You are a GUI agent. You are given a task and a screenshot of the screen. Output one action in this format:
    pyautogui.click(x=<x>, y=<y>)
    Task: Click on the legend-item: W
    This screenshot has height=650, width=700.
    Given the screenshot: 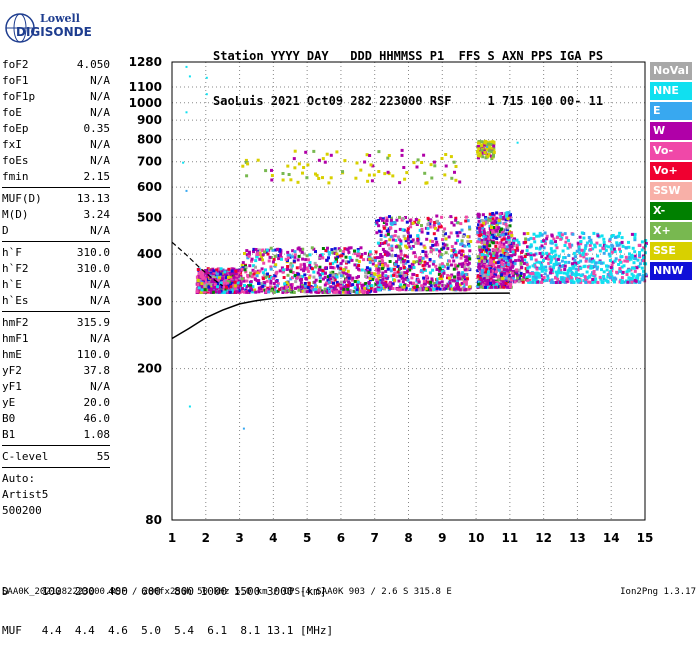 What is the action you would take?
    pyautogui.click(x=671, y=131)
    